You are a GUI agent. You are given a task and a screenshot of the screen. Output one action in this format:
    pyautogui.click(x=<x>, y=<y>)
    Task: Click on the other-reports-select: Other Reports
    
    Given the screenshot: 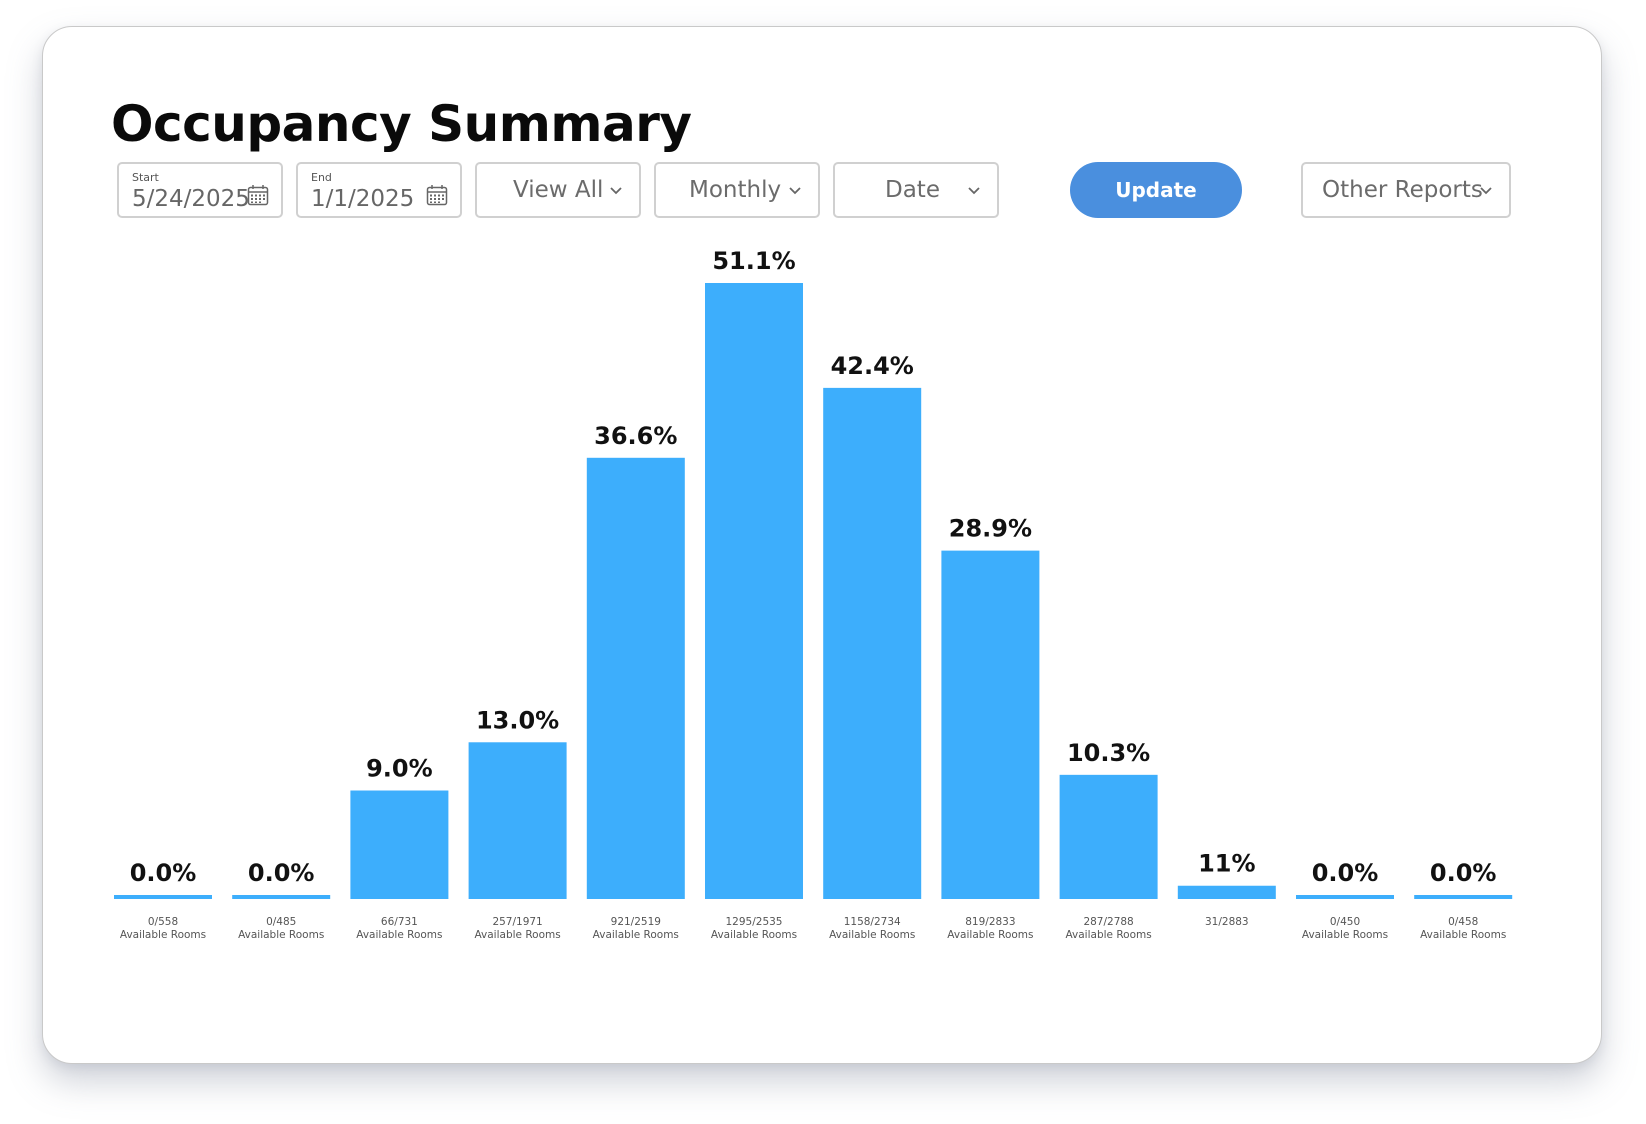 What is the action you would take?
    pyautogui.click(x=1406, y=190)
    